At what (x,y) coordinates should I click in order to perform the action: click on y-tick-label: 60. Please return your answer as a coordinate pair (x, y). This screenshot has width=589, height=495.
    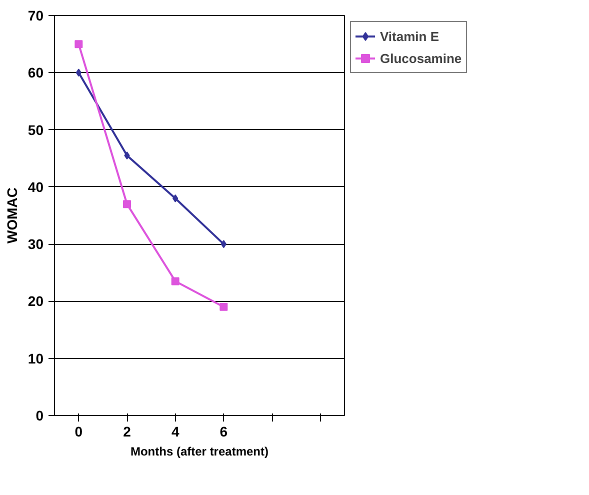
    Looking at the image, I should click on (36, 72).